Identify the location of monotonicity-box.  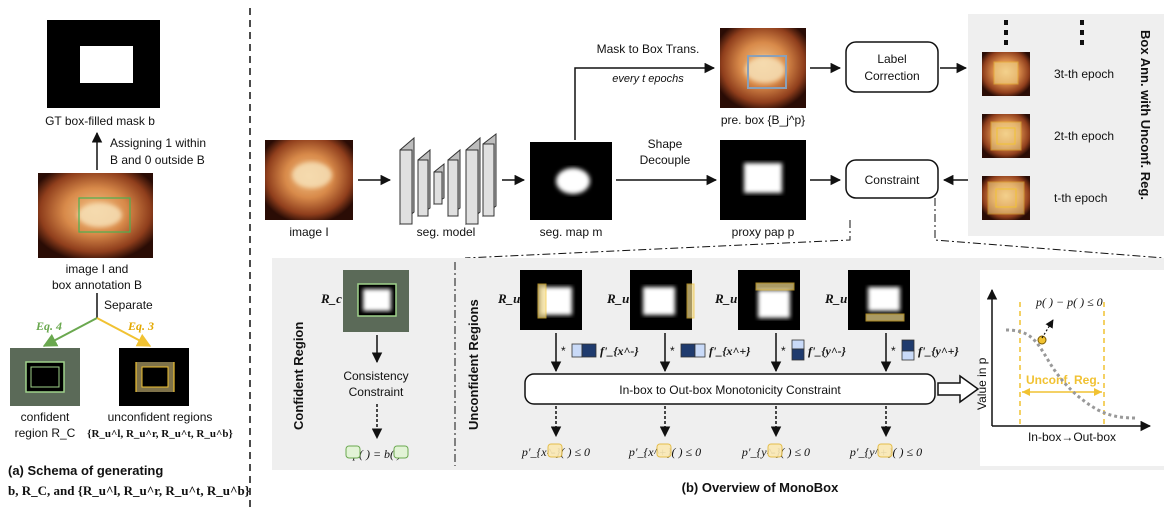
(730, 389).